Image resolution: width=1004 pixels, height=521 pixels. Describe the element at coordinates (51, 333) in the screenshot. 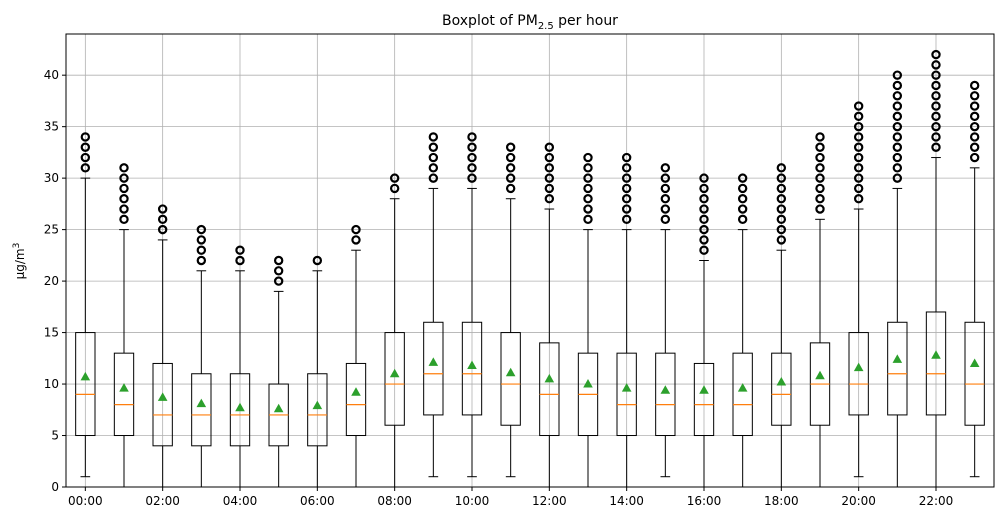

I see `y-tick-label: 15` at that location.